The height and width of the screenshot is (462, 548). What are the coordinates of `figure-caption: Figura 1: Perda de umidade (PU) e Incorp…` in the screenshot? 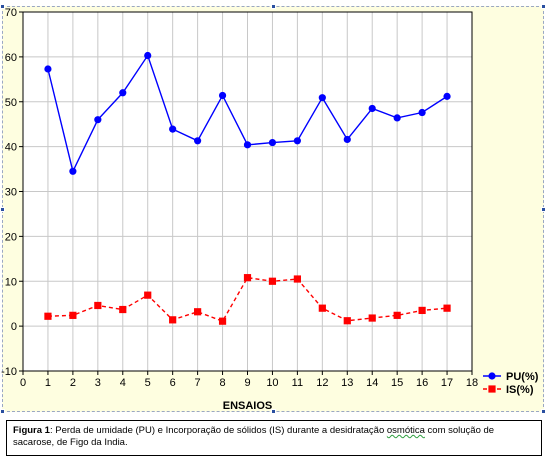 It's located at (274, 438).